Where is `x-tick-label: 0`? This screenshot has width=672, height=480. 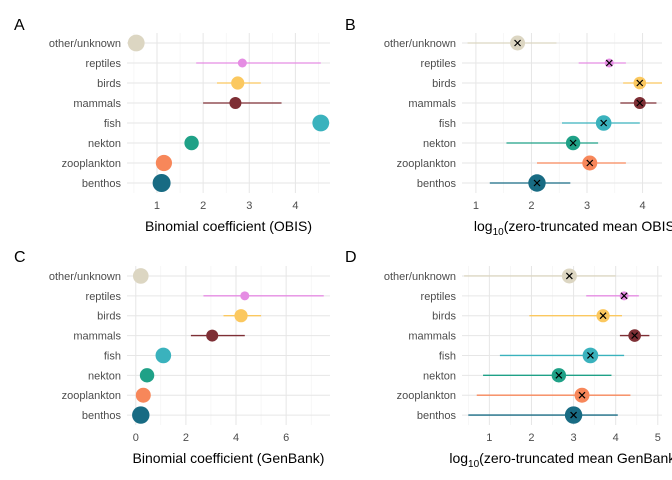 x-tick-label: 0 is located at coordinates (136, 438).